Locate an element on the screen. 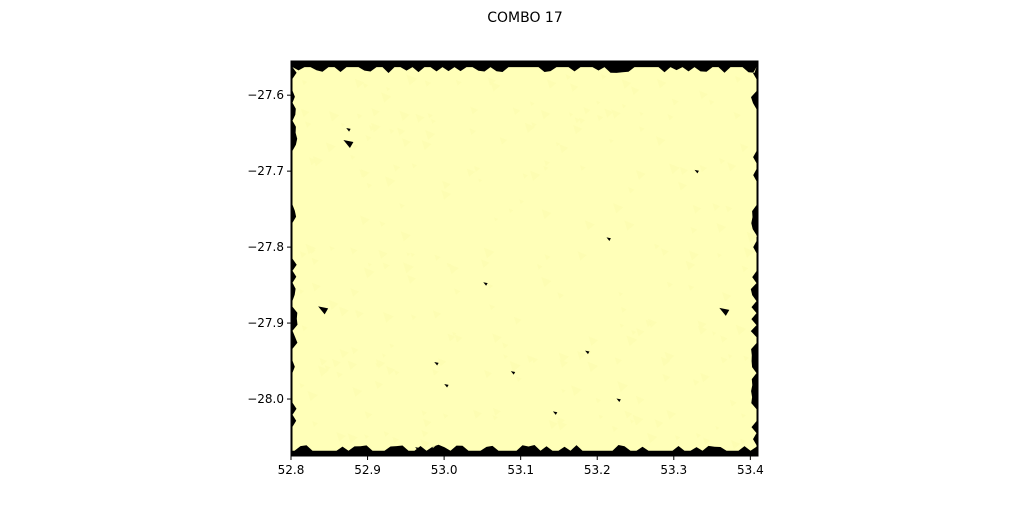  x-axis: 52.8 52.9 53.0 53.1 53.2 53.3 53.4 is located at coordinates (521, 466).